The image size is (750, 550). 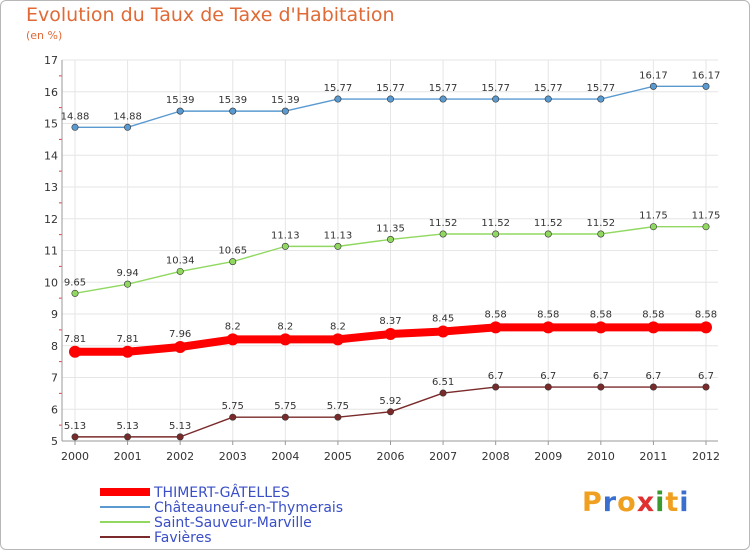 I want to click on data-label: 9.94, so click(x=127, y=273).